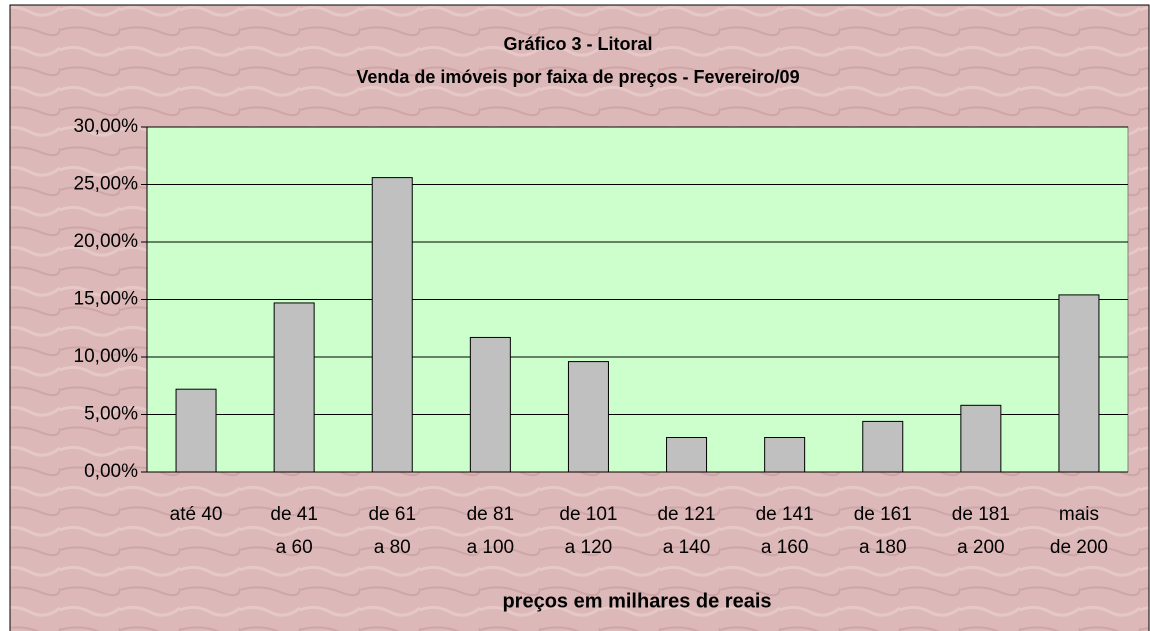 The width and height of the screenshot is (1150, 631). Describe the element at coordinates (392, 547) in the screenshot. I see `x-tick-label: a 80` at that location.